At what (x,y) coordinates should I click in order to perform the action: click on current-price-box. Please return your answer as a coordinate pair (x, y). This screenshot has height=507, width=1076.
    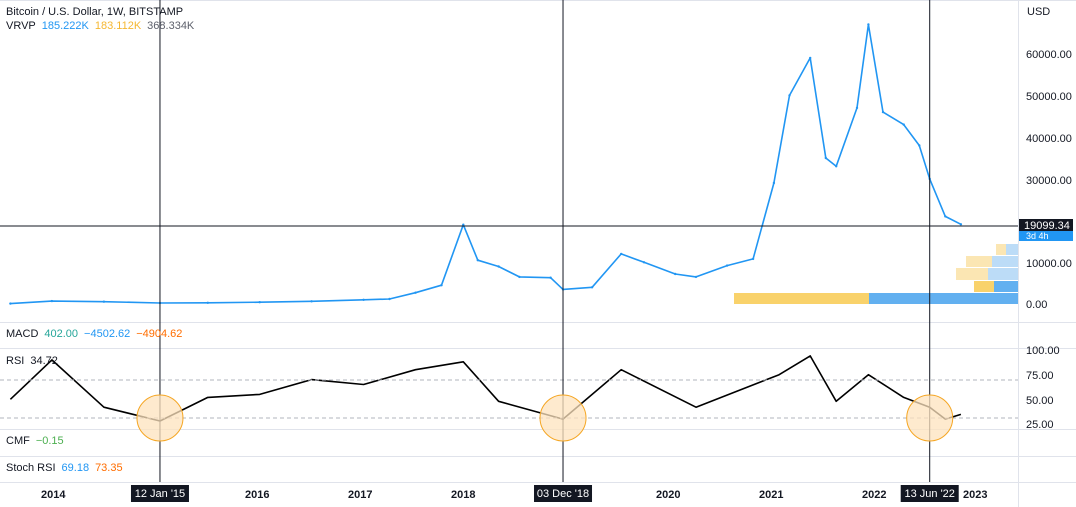
    Looking at the image, I should click on (1046, 225).